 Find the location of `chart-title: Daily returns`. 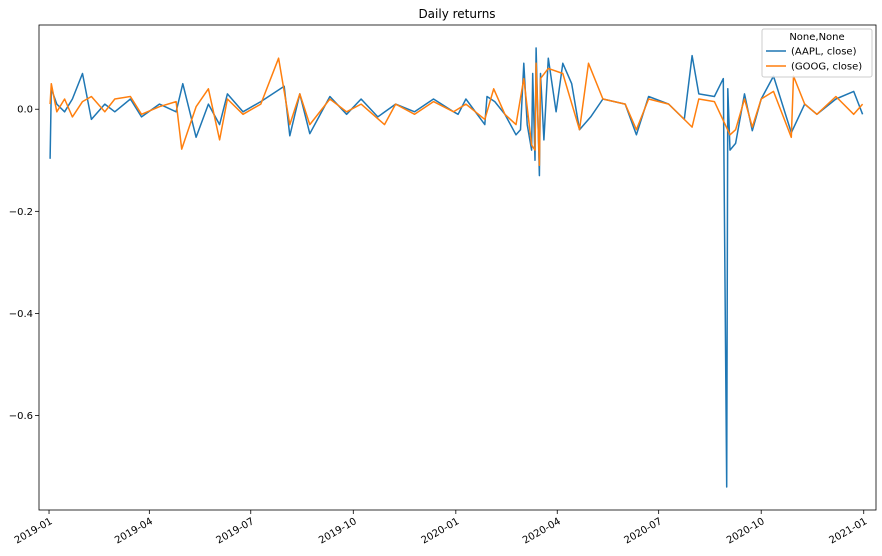

chart-title: Daily returns is located at coordinates (456, 14).